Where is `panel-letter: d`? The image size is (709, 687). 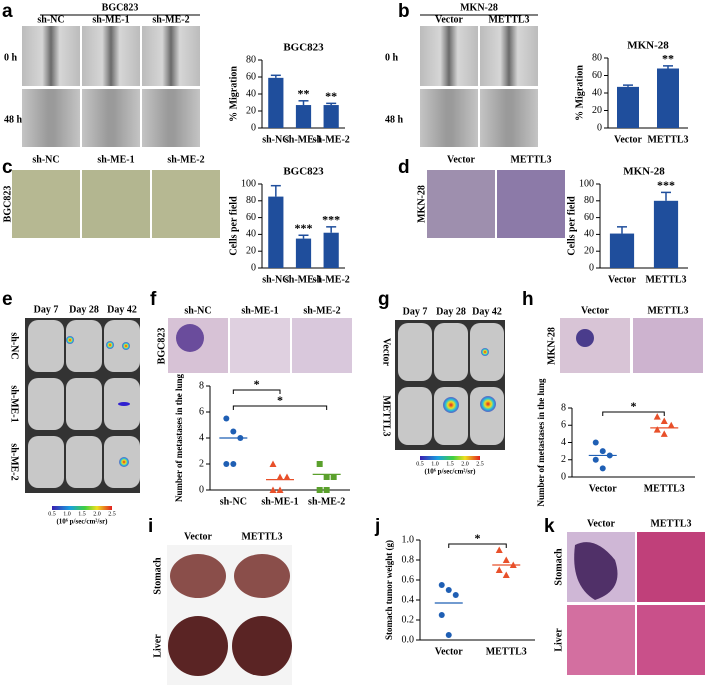
panel-letter: d is located at coordinates (404, 167).